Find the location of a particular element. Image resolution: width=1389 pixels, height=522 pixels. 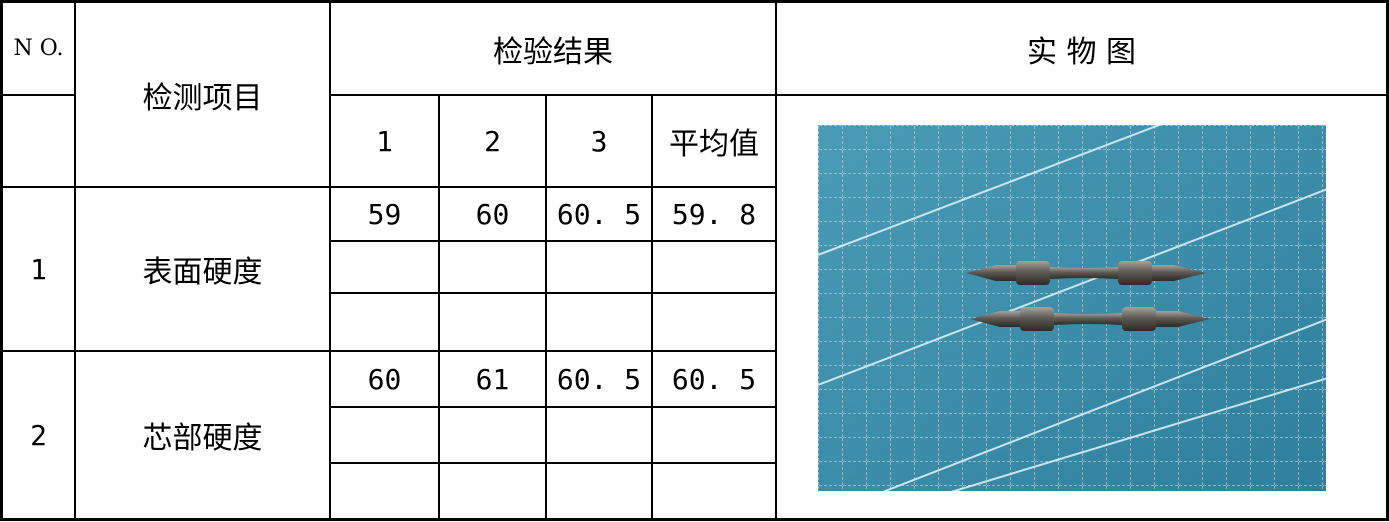

bit-top is located at coordinates (1086, 273).